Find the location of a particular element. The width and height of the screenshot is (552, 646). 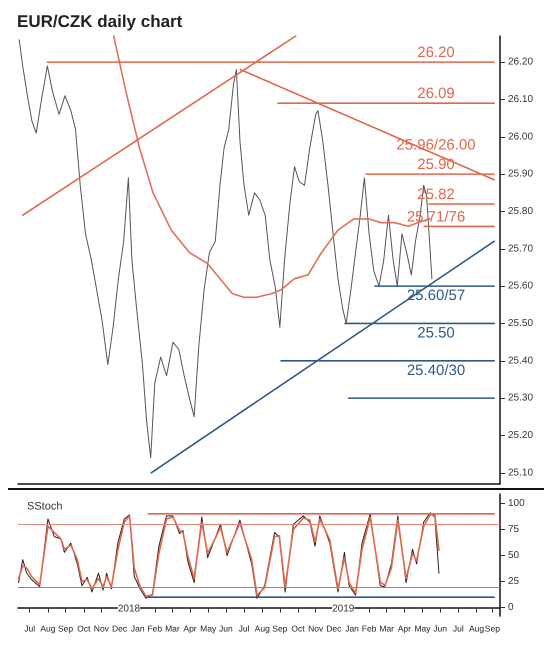

y-tick-label: 0 is located at coordinates (511, 608).